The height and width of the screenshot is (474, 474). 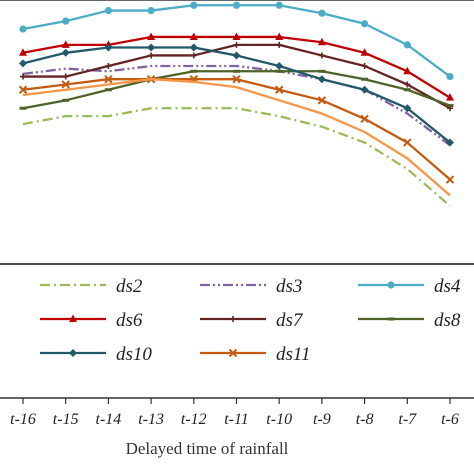 What do you see at coordinates (450, 419) in the screenshot?
I see `x-tick-label: t-6` at bounding box center [450, 419].